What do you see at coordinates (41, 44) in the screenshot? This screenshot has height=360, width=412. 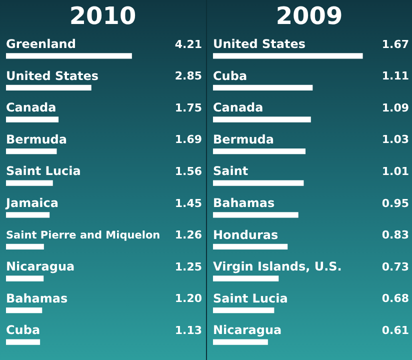 I see `category-label: Greenland` at bounding box center [41, 44].